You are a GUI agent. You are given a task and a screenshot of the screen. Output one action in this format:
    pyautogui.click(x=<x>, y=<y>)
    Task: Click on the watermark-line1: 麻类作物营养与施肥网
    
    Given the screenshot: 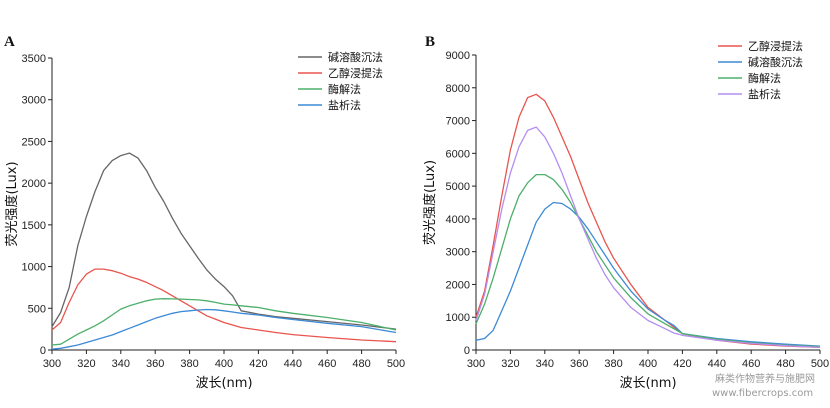 What is the action you would take?
    pyautogui.click(x=765, y=378)
    